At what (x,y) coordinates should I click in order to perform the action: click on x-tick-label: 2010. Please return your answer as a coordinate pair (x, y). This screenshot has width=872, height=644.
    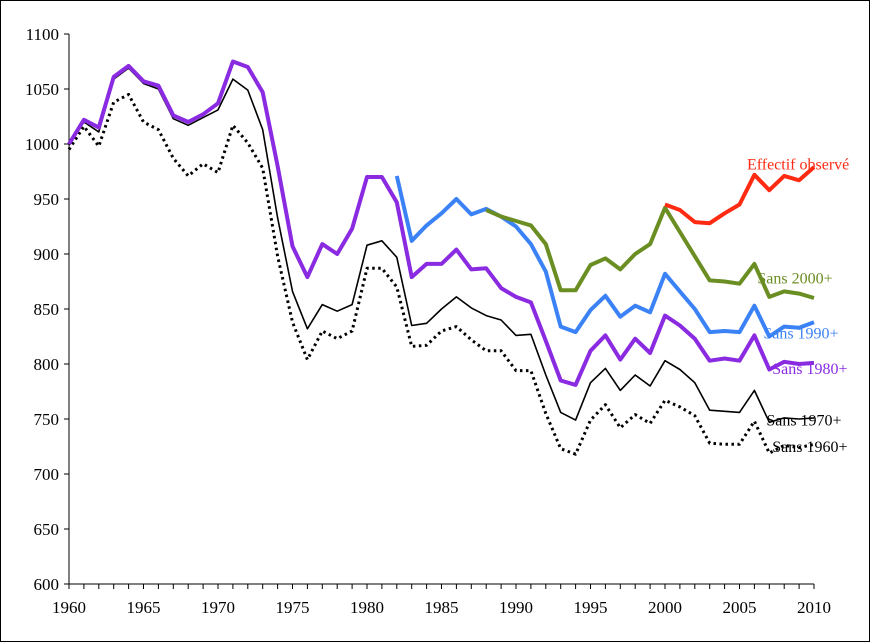
    Looking at the image, I should click on (814, 607).